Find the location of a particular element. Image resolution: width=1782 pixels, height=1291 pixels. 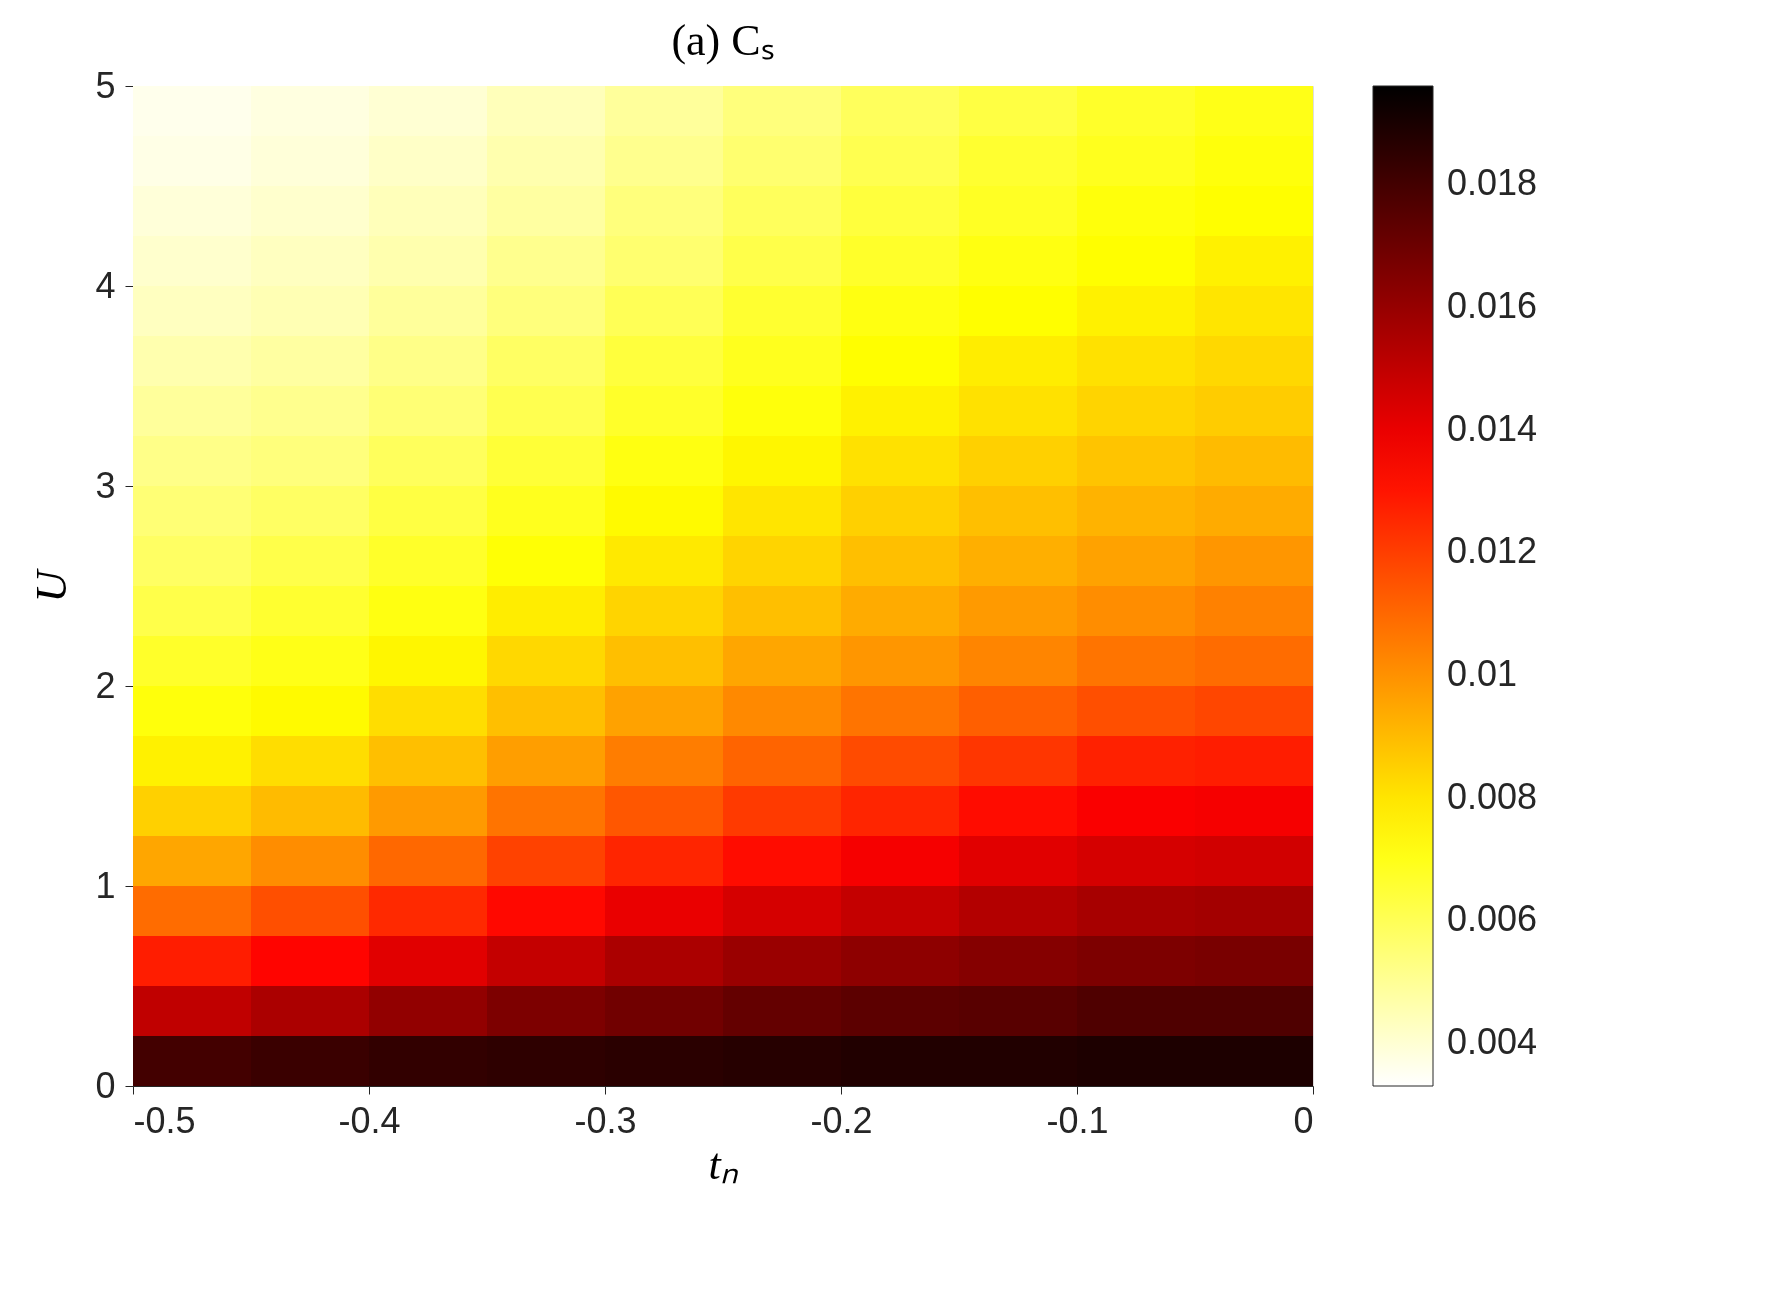

color-bar-label: 0.016 is located at coordinates (1492, 305).